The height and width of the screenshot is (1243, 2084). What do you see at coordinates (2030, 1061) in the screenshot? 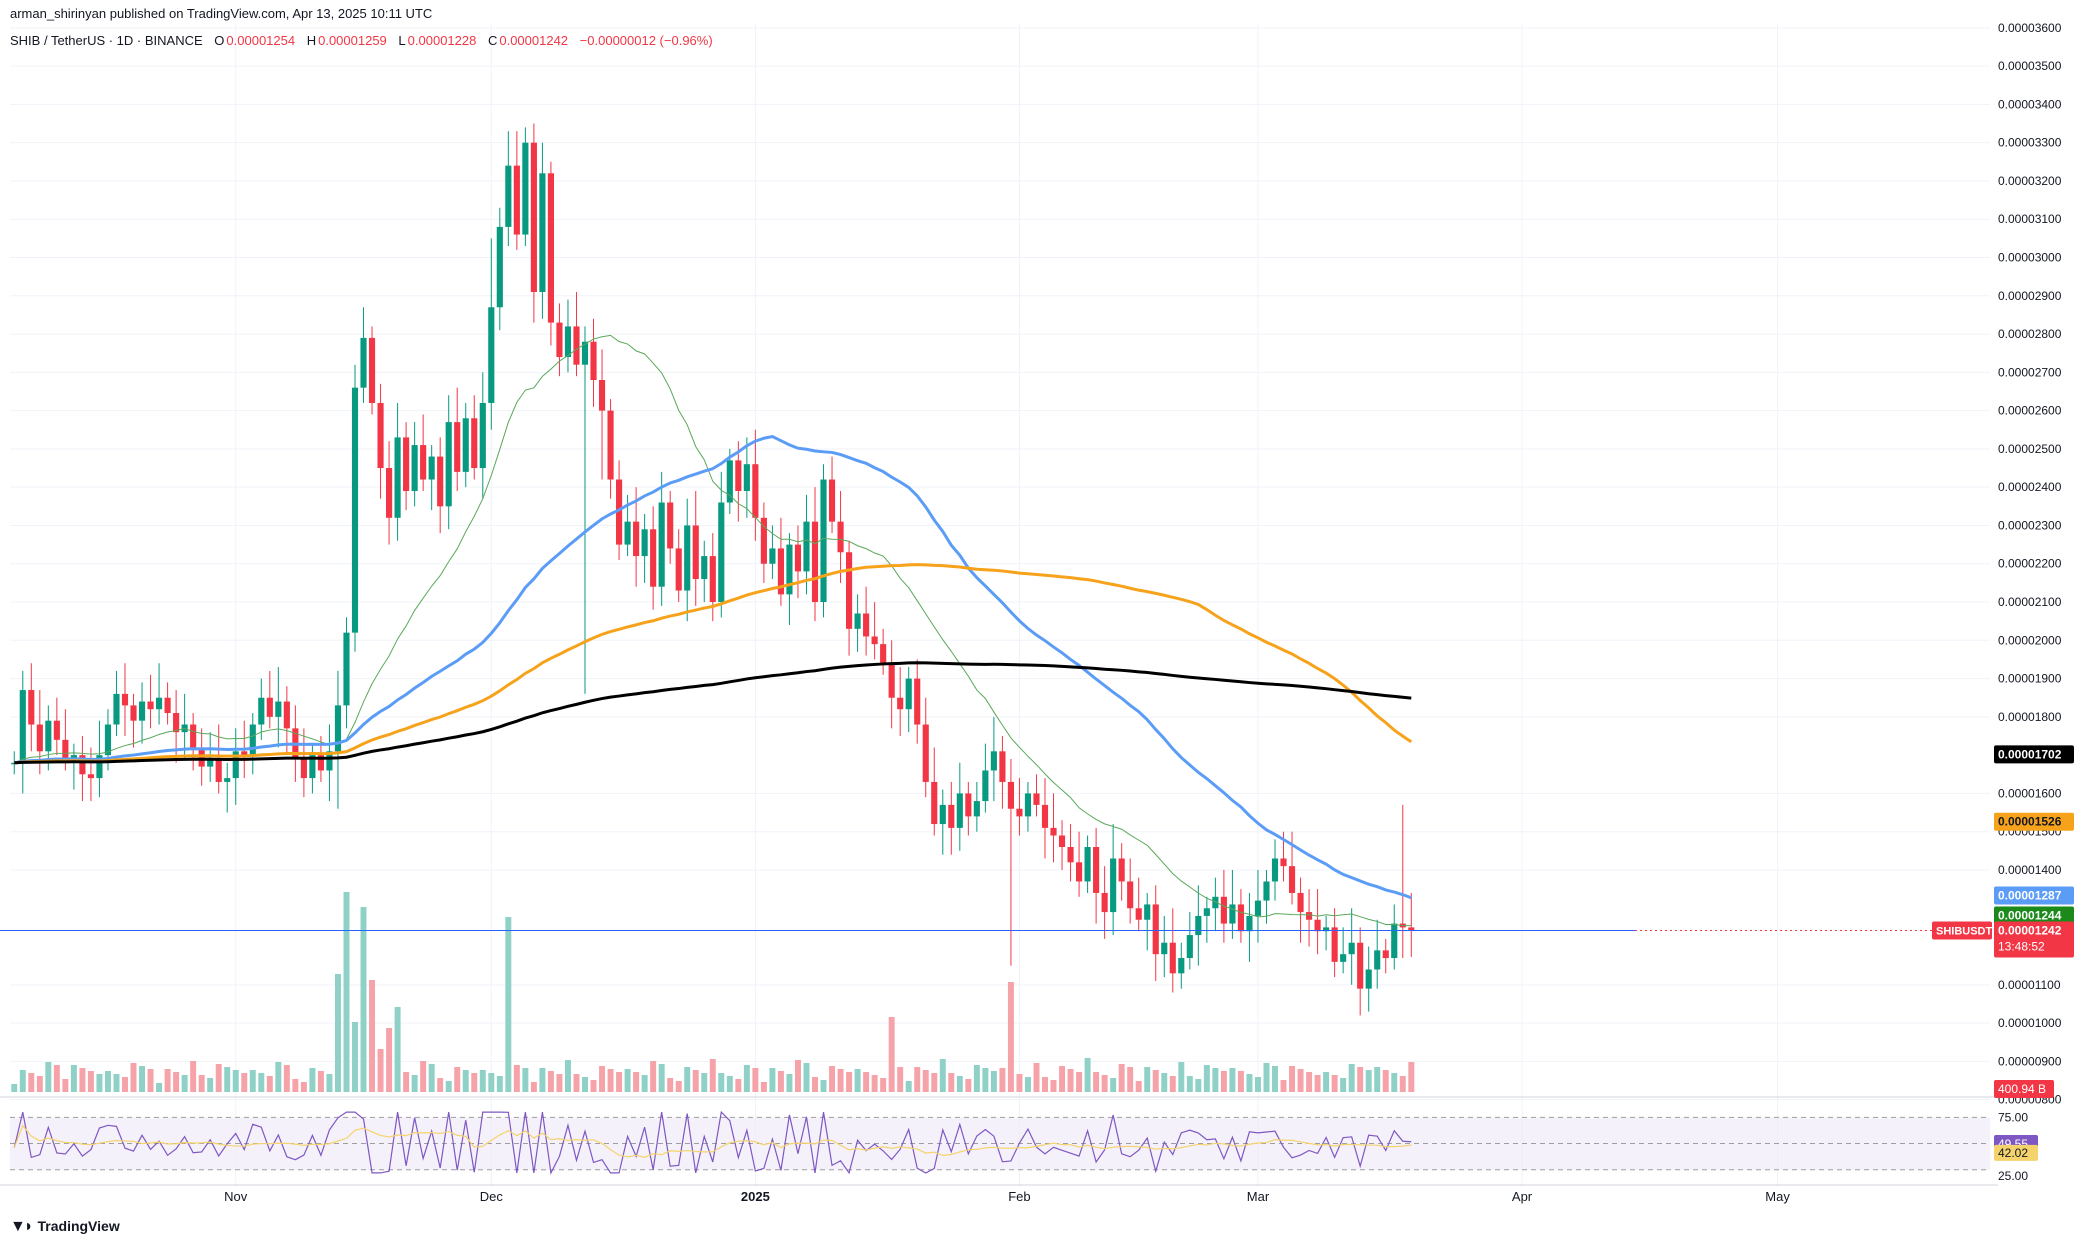
I see `price-tick-label: 0.00000900` at bounding box center [2030, 1061].